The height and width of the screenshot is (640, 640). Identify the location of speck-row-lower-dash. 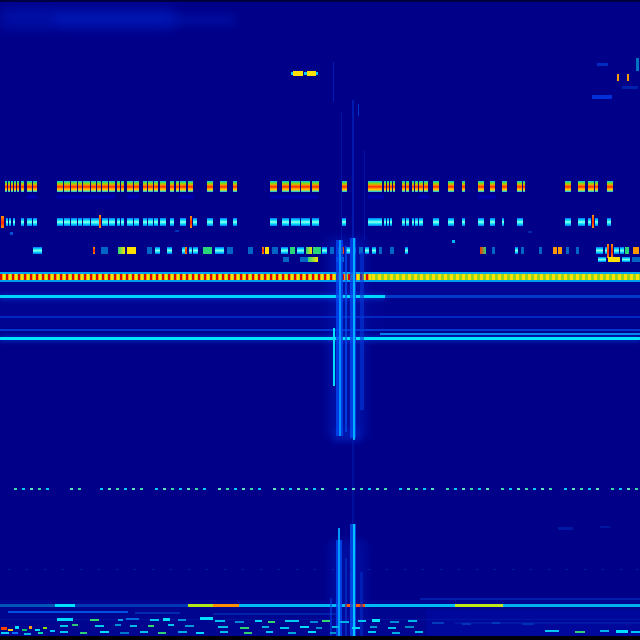
(636, 259).